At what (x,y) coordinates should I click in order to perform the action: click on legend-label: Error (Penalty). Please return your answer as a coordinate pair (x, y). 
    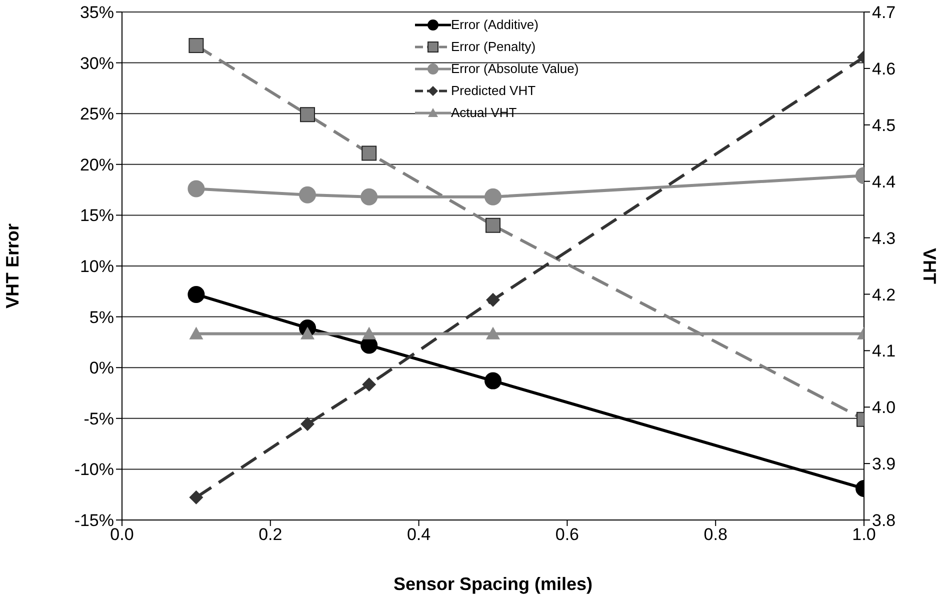
    Looking at the image, I should click on (493, 47).